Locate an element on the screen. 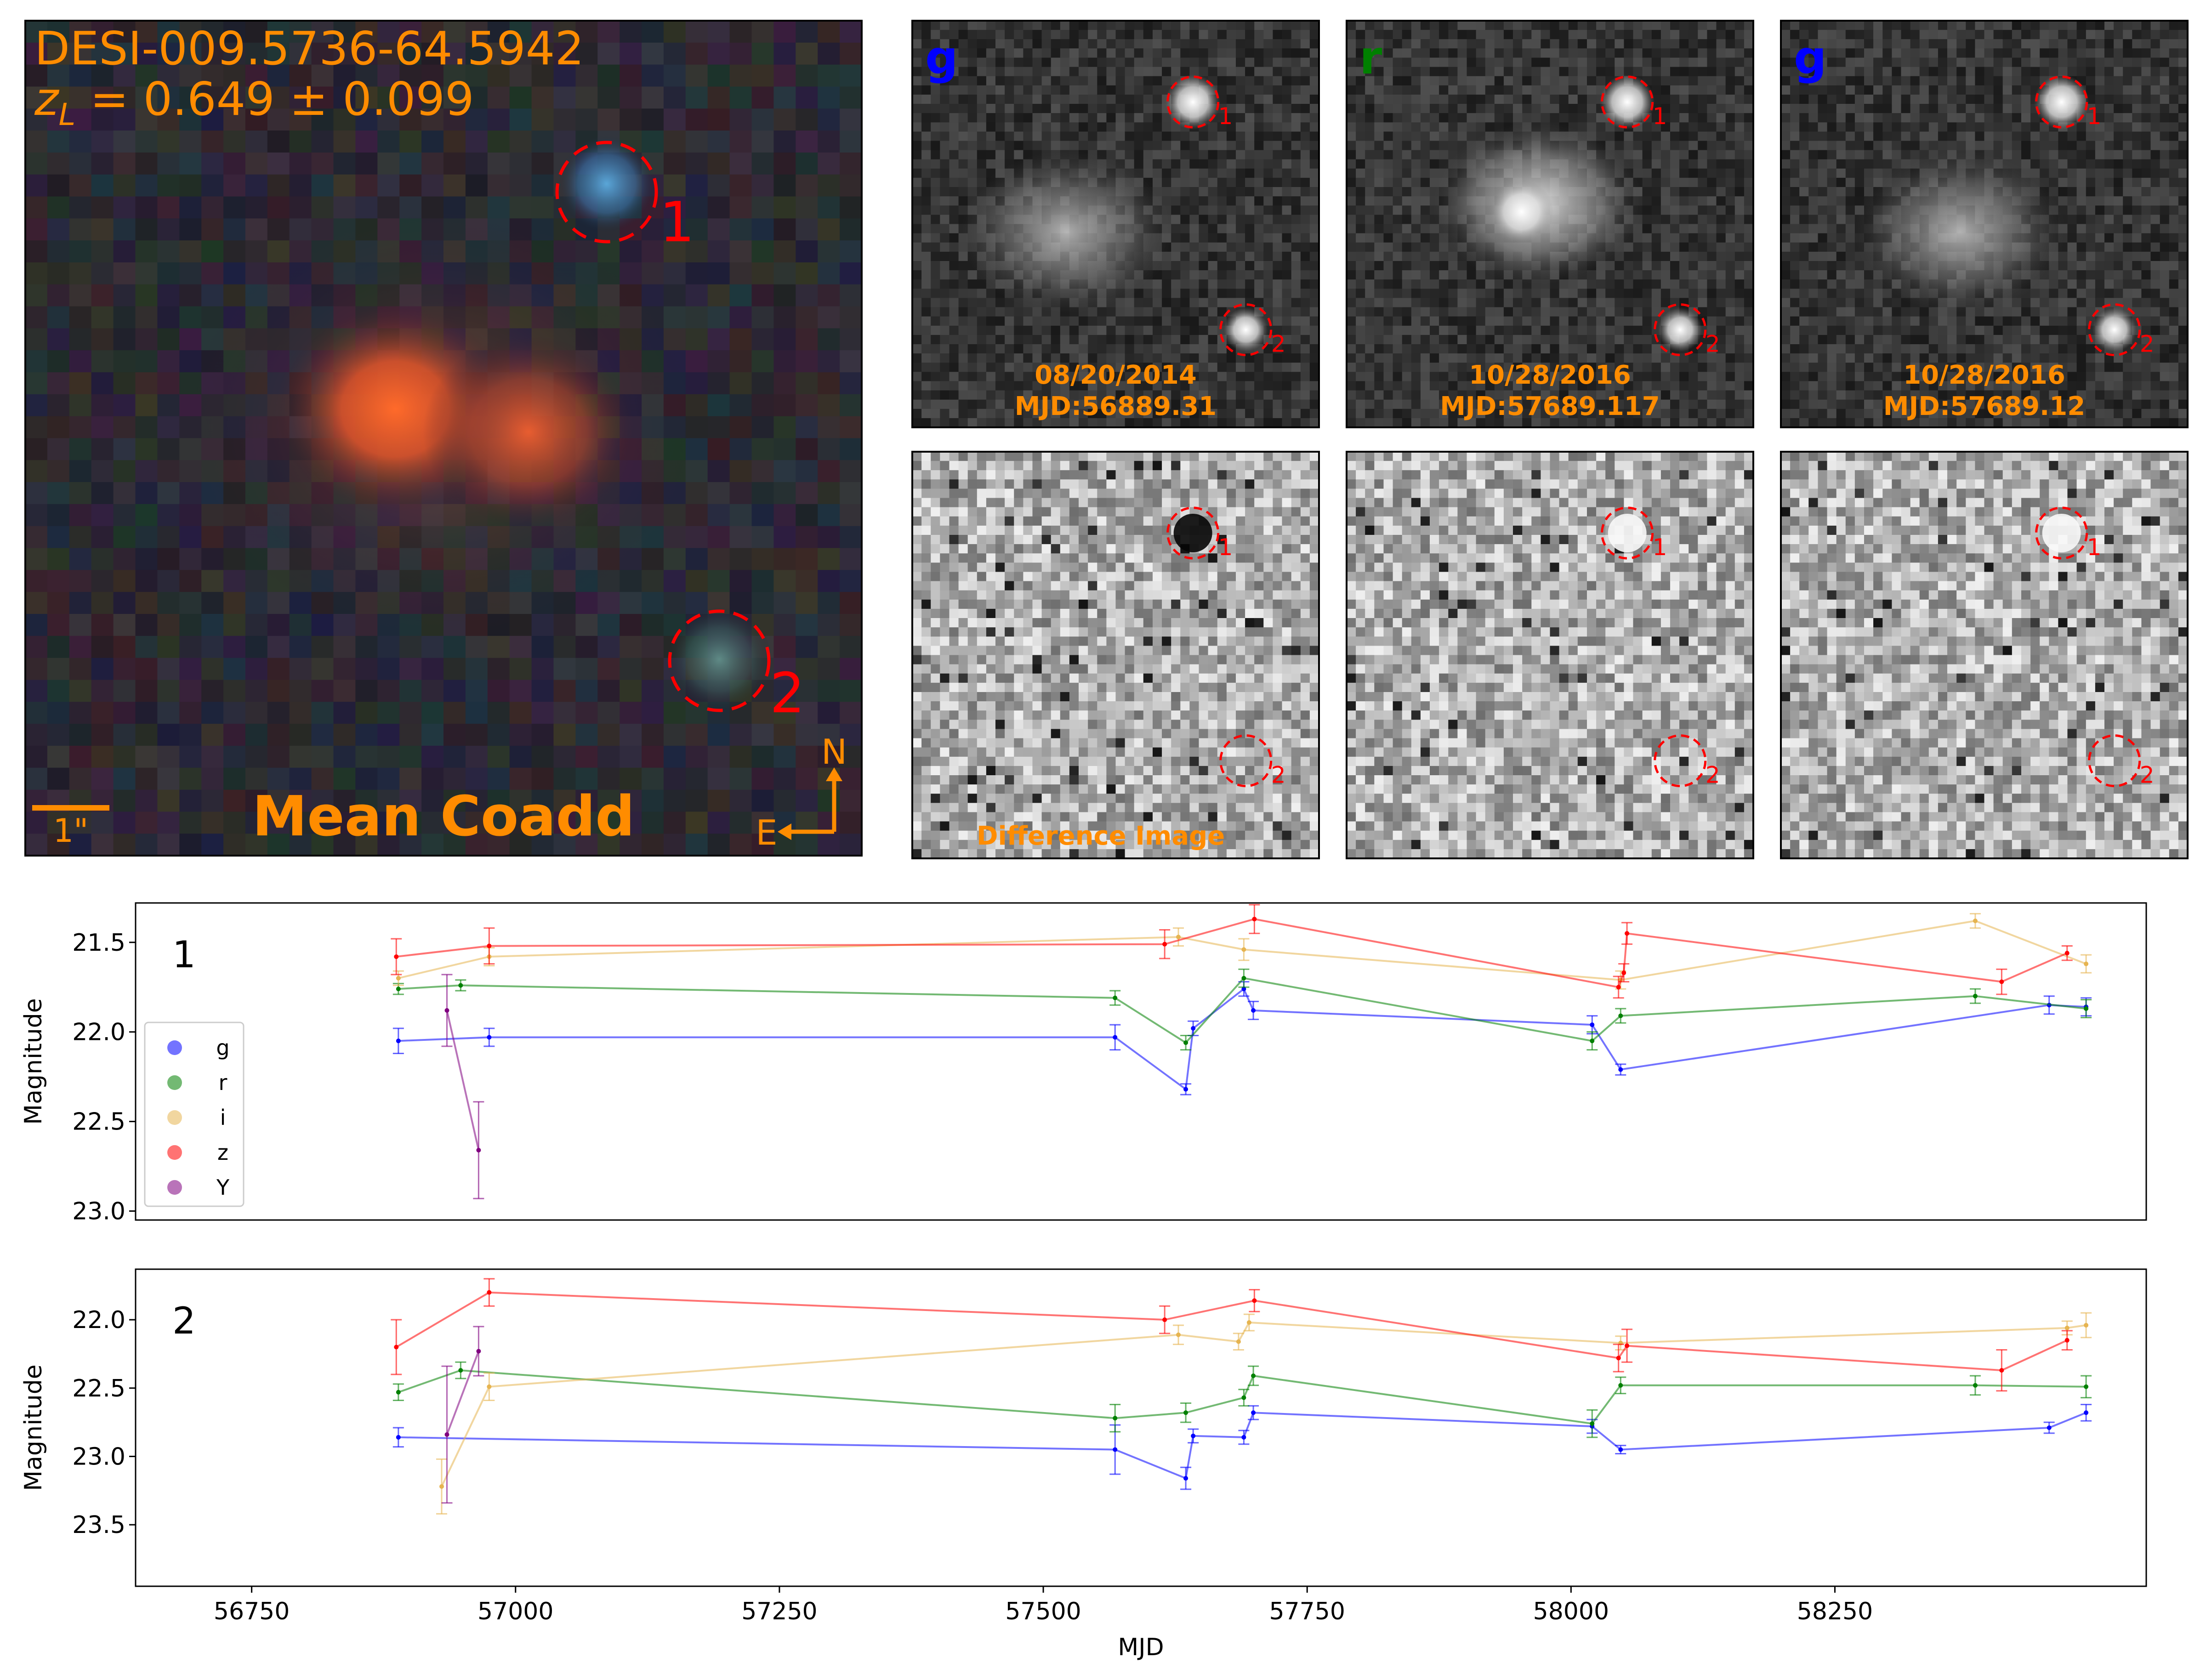 This screenshot has width=2206, height=1680. y-tick-label: 22.0 is located at coordinates (98, 1032).